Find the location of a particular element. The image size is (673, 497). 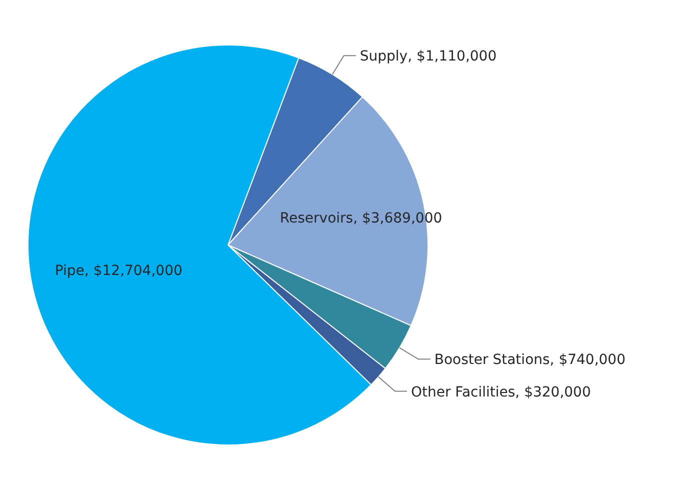

slice-label: Supply, $1,110,000 is located at coordinates (428, 56).